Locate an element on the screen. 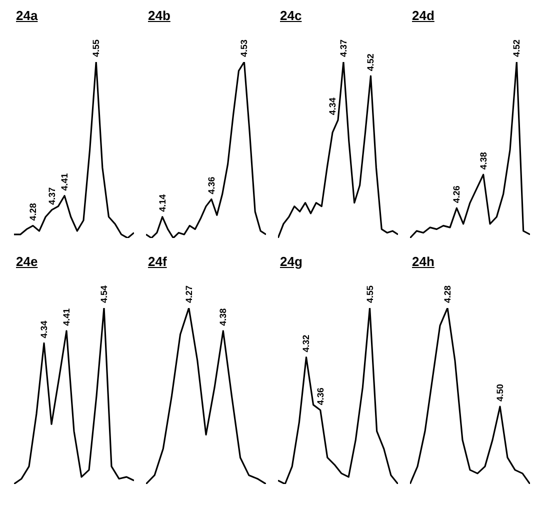 The width and height of the screenshot is (539, 514). chart-title: 24g is located at coordinates (291, 262).